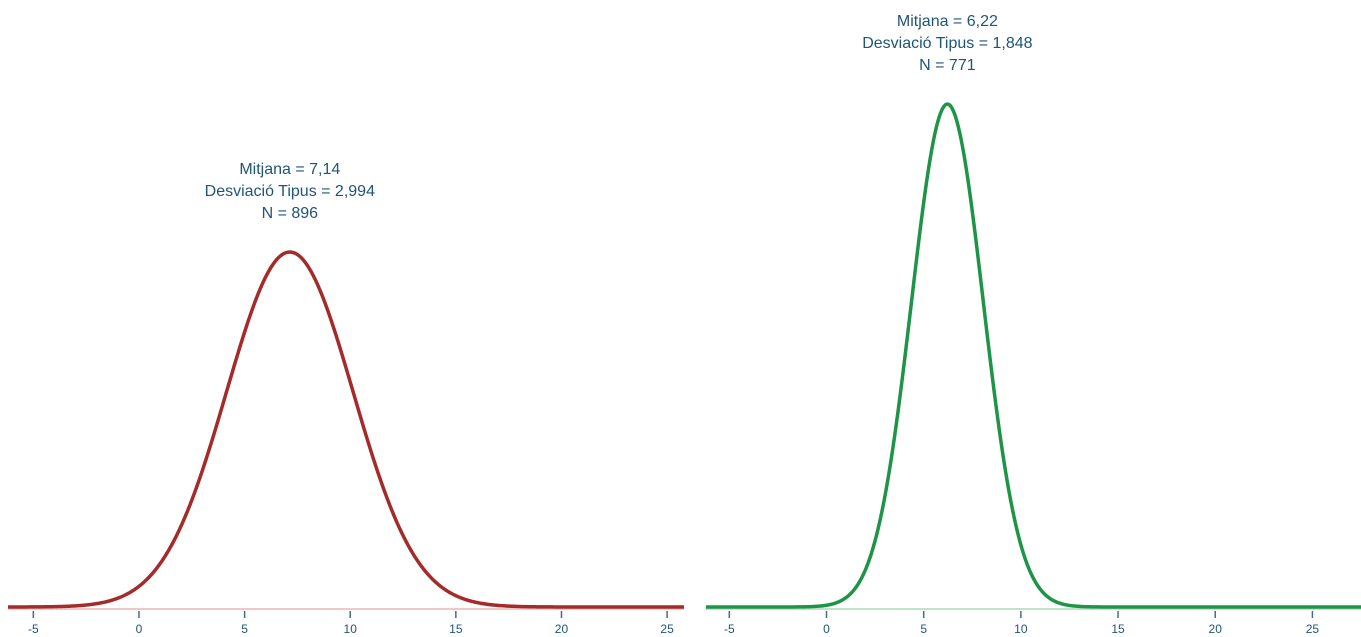 The height and width of the screenshot is (637, 1361). I want to click on left-tick-label-1: 0, so click(139, 629).